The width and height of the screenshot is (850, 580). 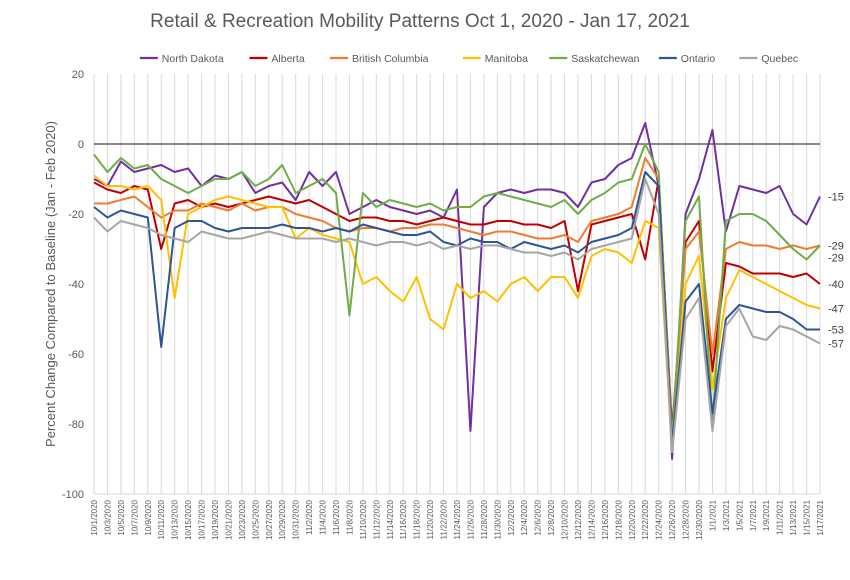 I want to click on x-tick-label: 11/8/2020, so click(x=349, y=517).